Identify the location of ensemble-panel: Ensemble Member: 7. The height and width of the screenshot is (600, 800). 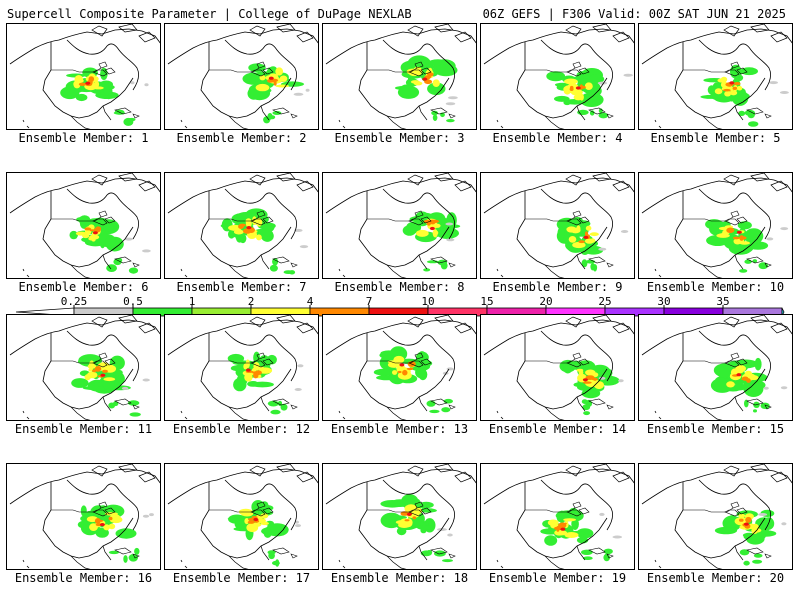
(241, 234).